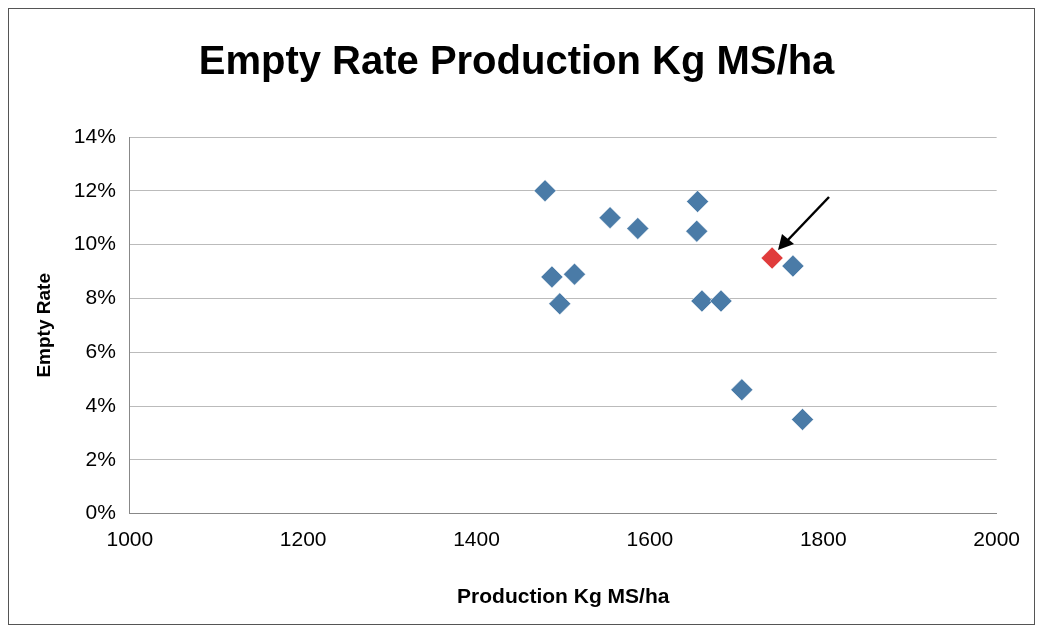 The image size is (1043, 632). I want to click on y-tick-label: 6%, so click(100, 350).